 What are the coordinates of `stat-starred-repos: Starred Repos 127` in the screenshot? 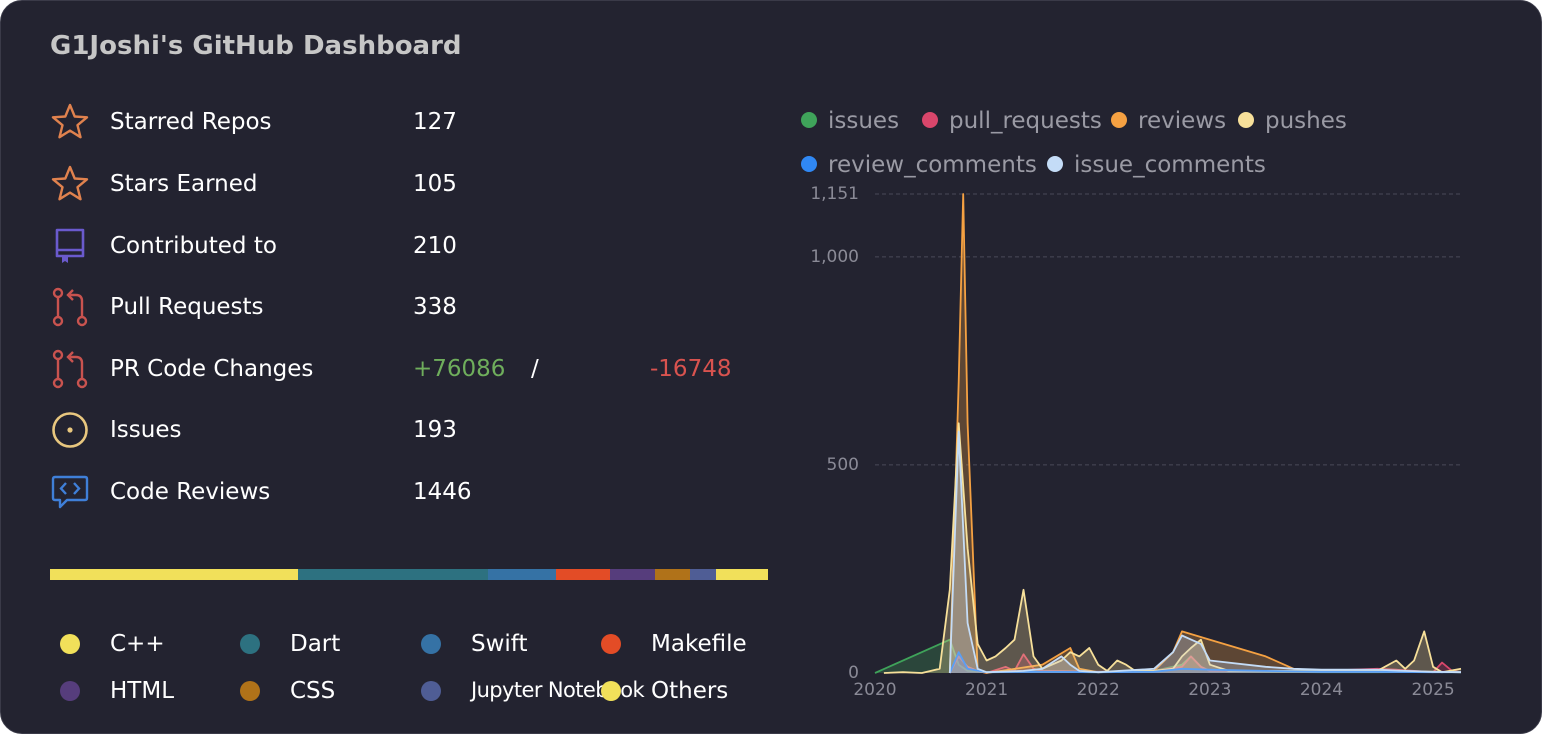 It's located at (400, 122).